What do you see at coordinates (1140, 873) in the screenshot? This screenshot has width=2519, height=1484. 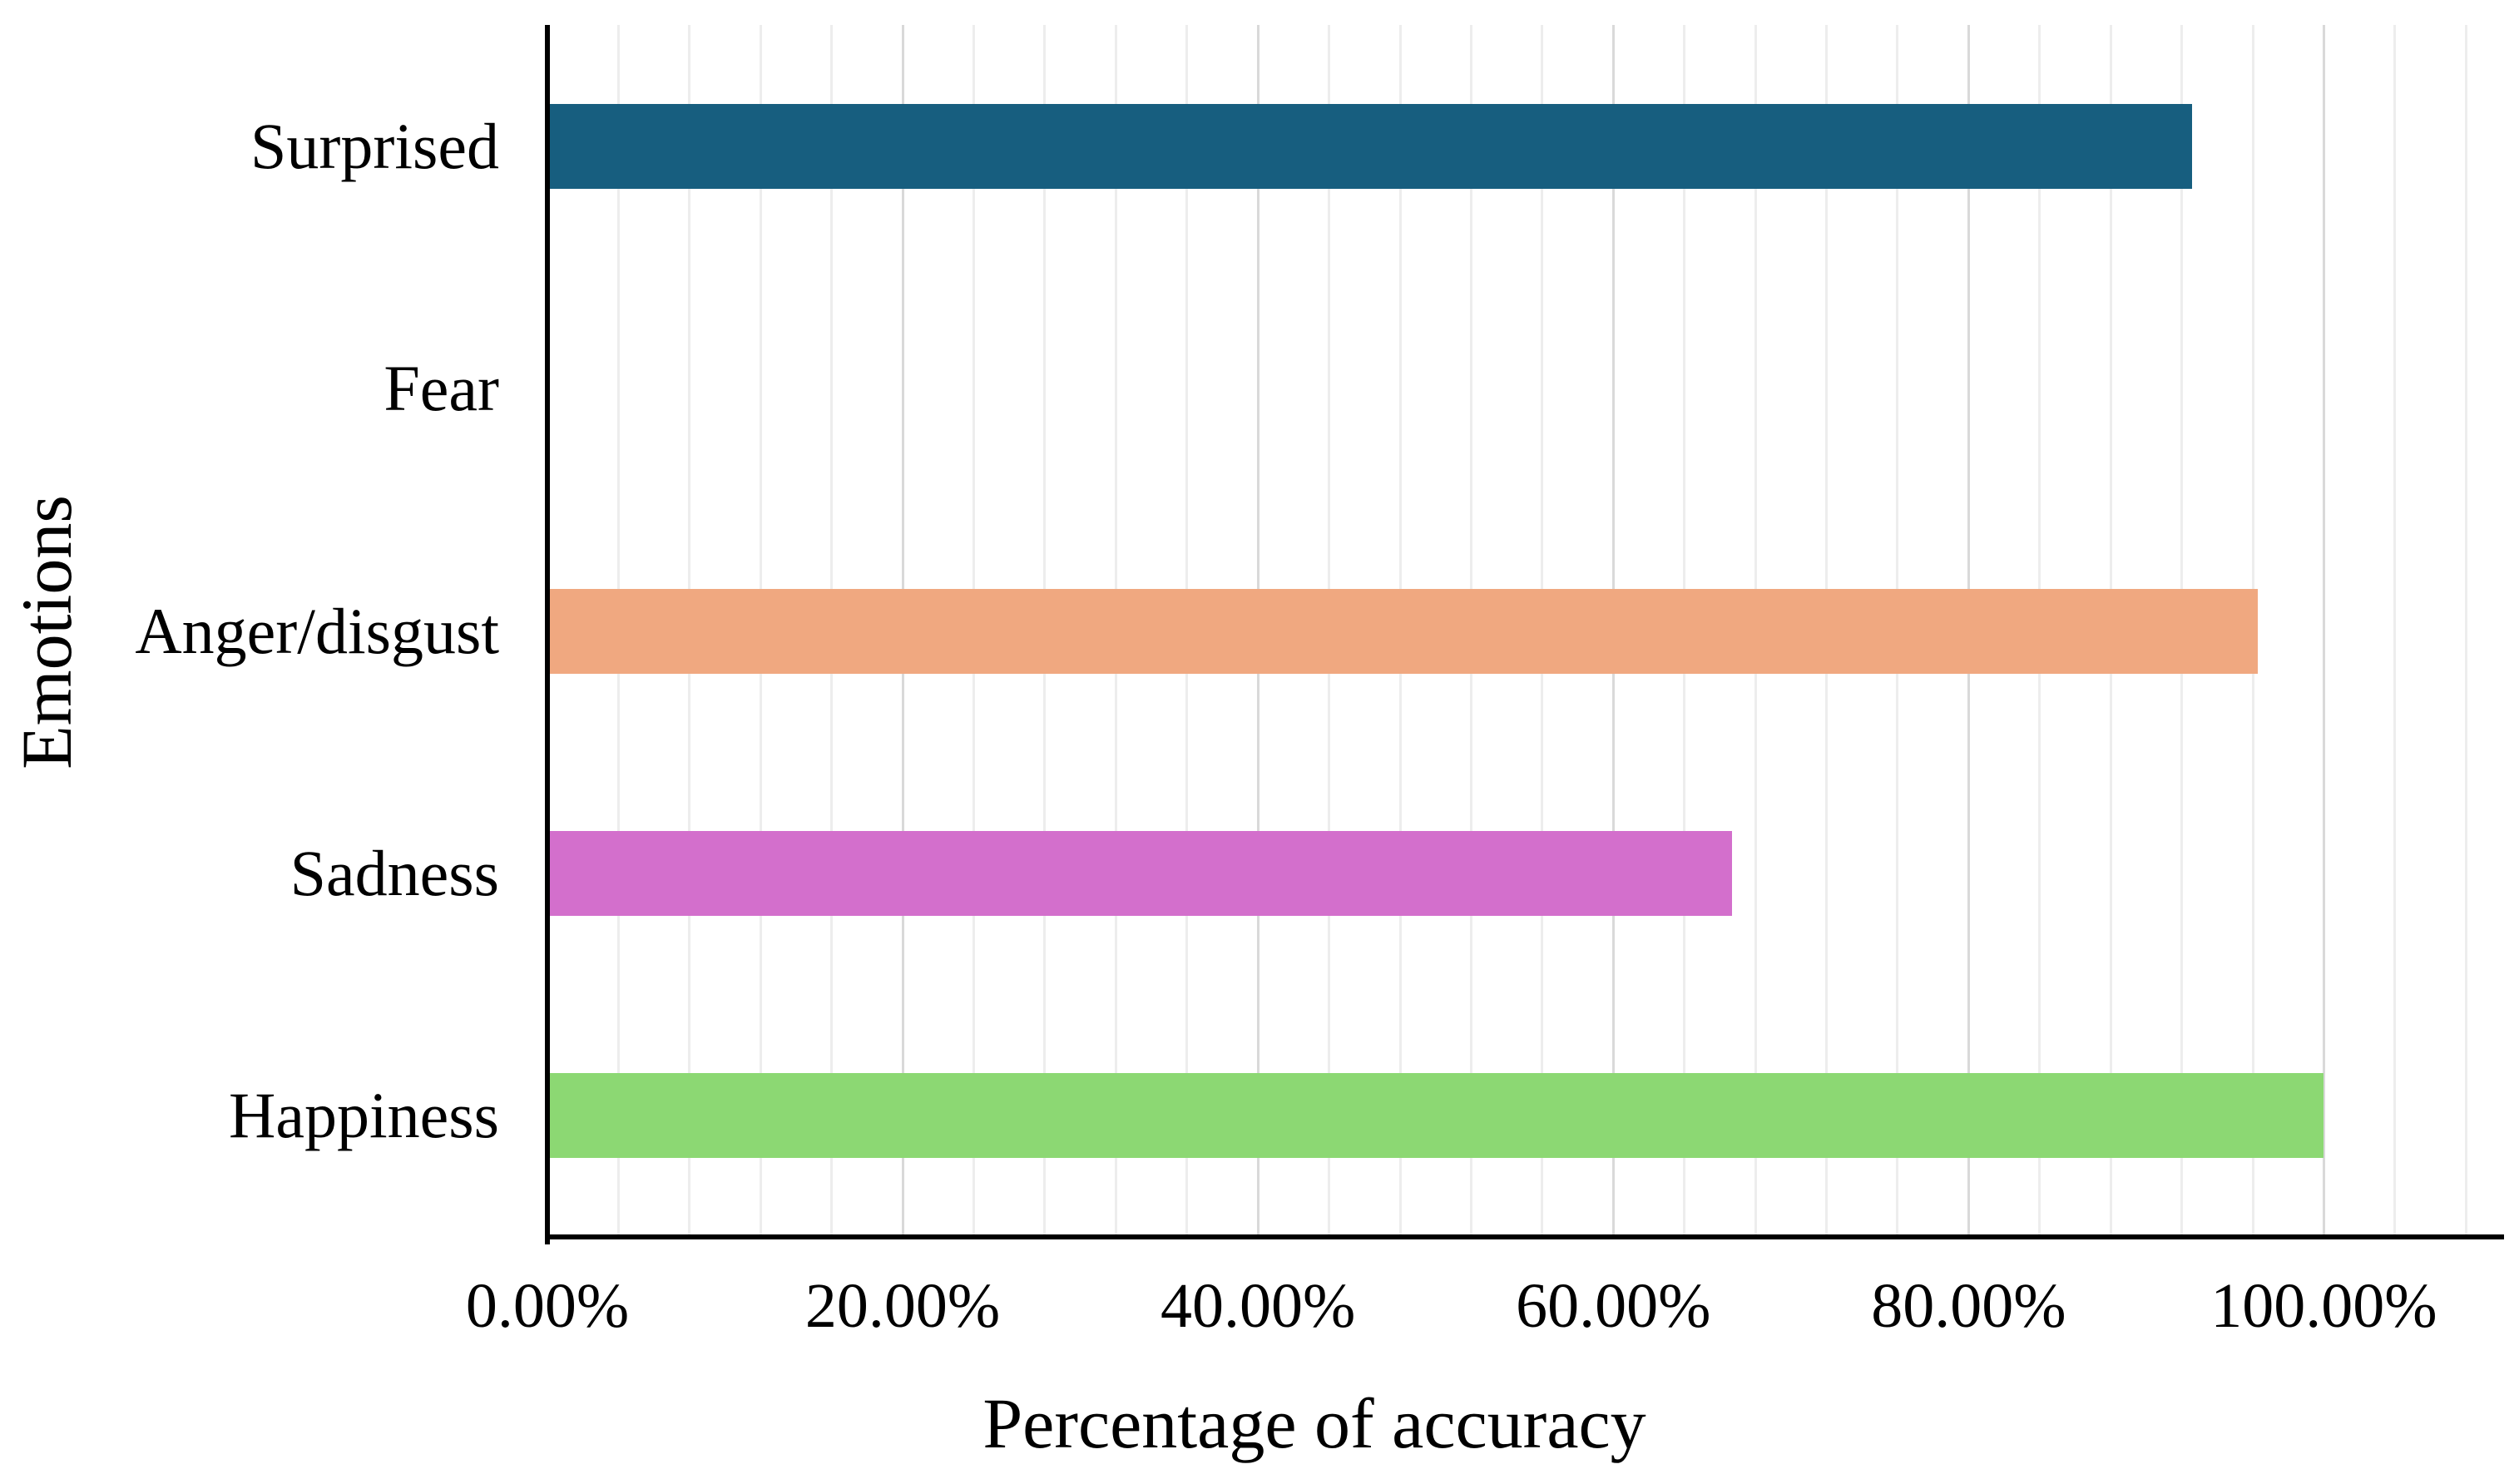 I see `bar-sadness` at bounding box center [1140, 873].